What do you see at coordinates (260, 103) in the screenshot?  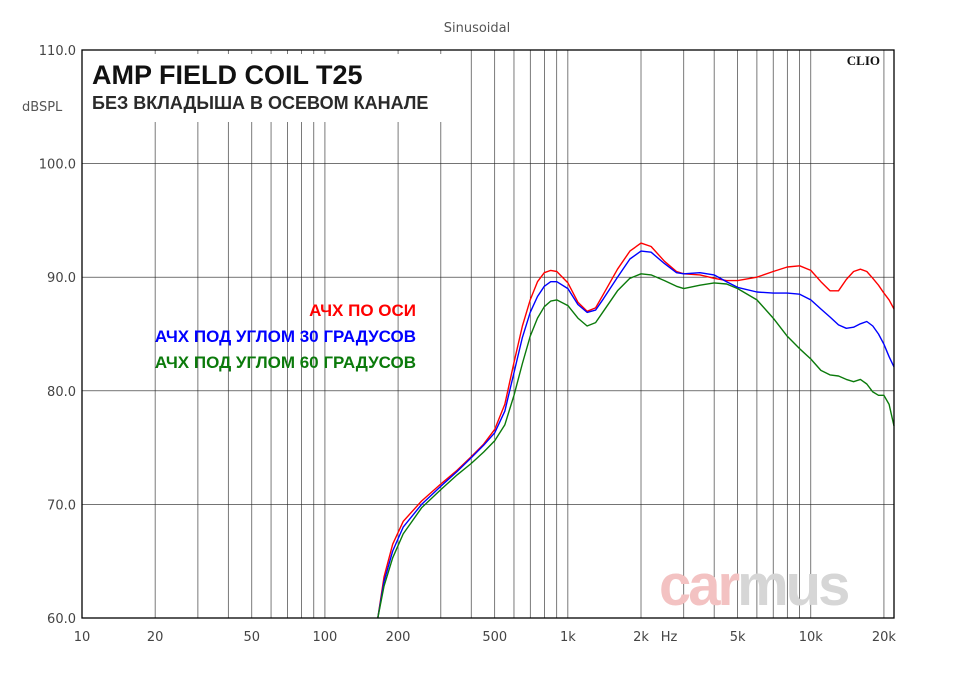 I see `overlay-subtitle: БЕЗ ВКЛАДЫША В ОСЕВОМ КАНАЛЕ` at bounding box center [260, 103].